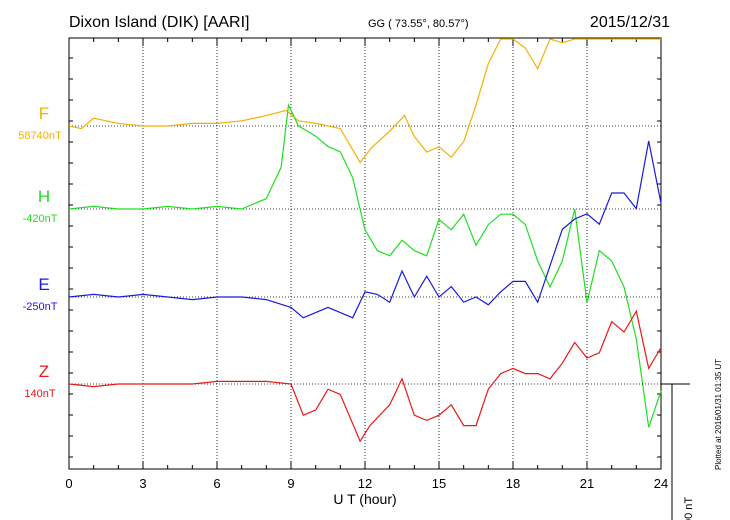 Image resolution: width=730 pixels, height=520 pixels. Describe the element at coordinates (40, 136) in the screenshot. I see `baseline-value-f: 58740nT` at that location.